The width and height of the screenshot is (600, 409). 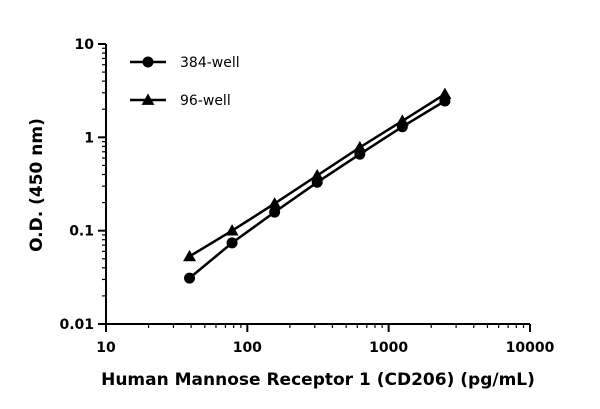 I want to click on legend-item: 384-well, so click(x=185, y=63).